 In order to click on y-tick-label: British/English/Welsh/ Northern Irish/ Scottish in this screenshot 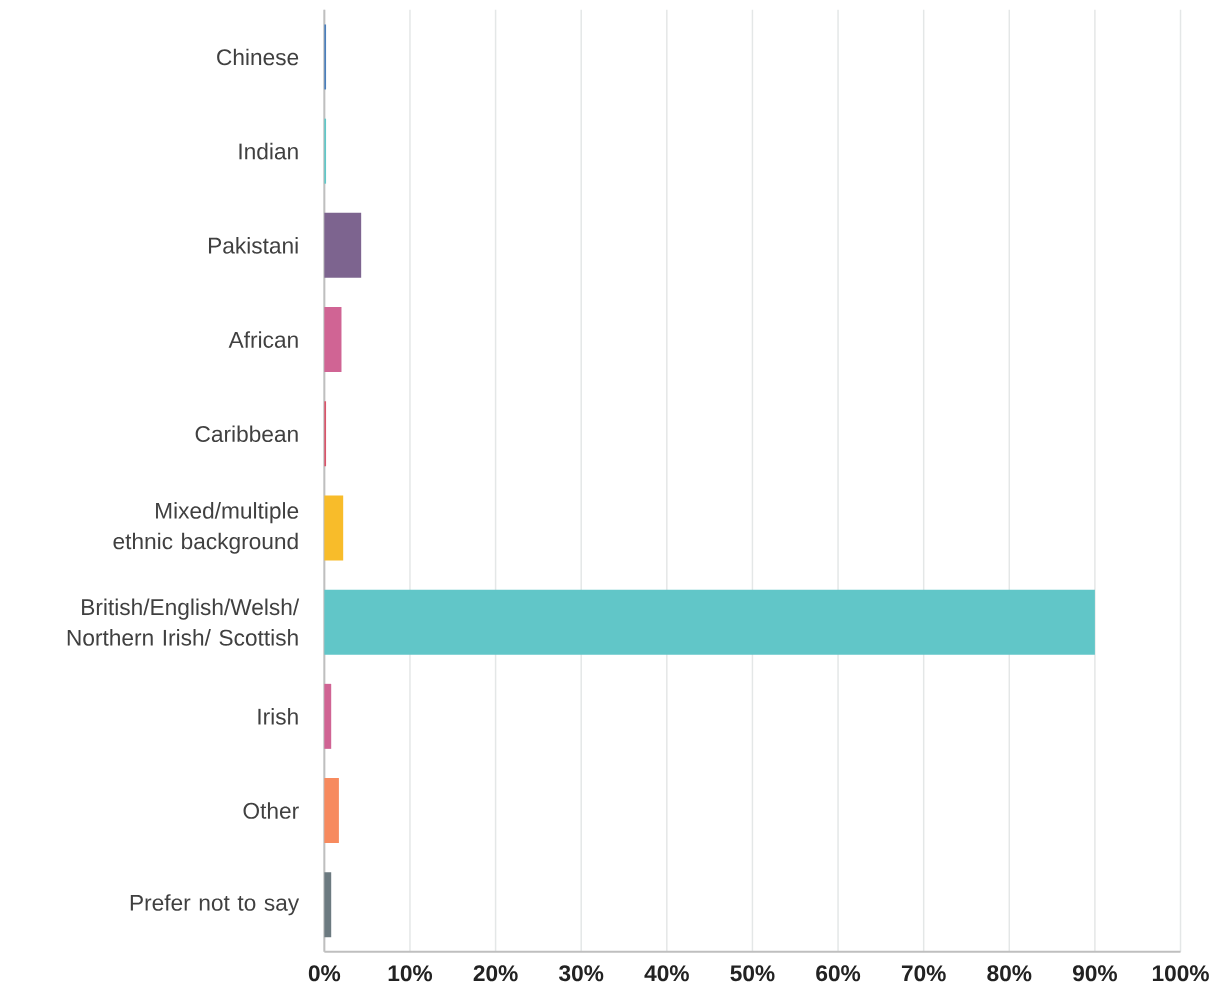, I will do `click(183, 622)`.